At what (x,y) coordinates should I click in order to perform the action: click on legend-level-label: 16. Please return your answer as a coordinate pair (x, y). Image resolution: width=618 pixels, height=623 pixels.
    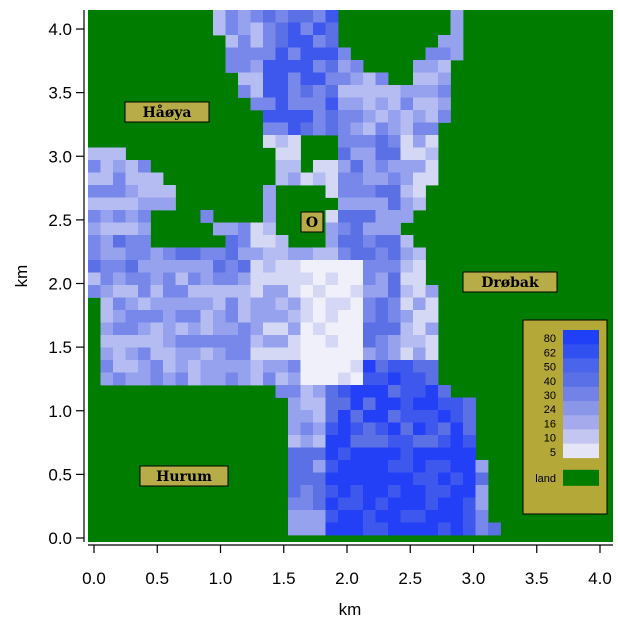
    Looking at the image, I should click on (550, 424).